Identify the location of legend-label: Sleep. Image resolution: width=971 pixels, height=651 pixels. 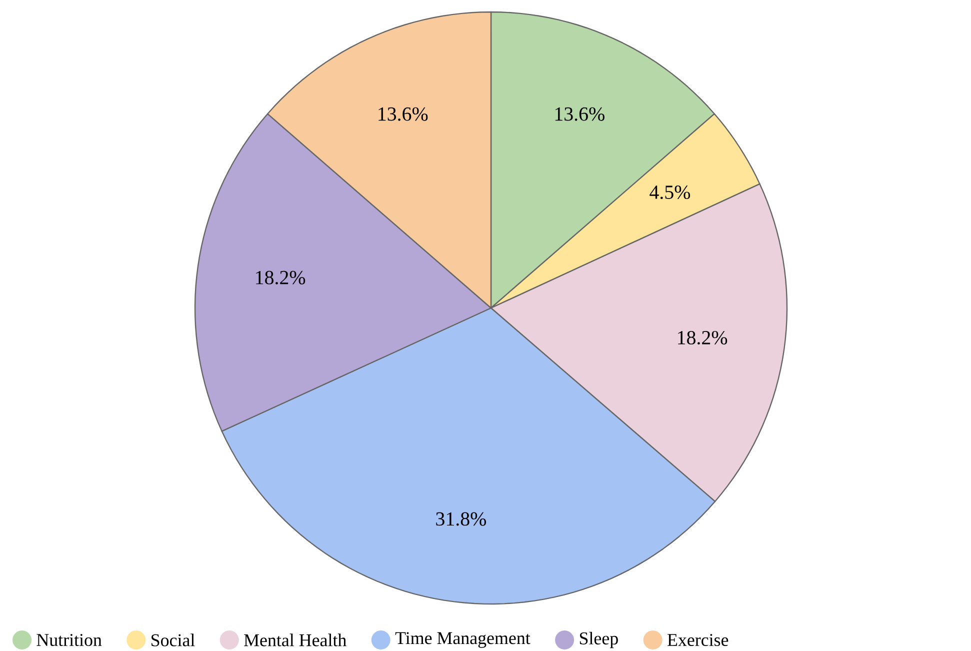
(599, 640).